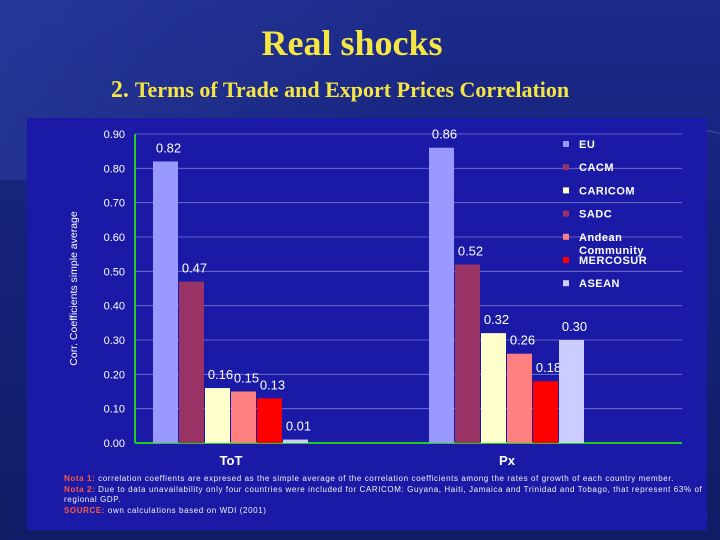  What do you see at coordinates (246, 378) in the screenshot?
I see `data-label: 0.15` at bounding box center [246, 378].